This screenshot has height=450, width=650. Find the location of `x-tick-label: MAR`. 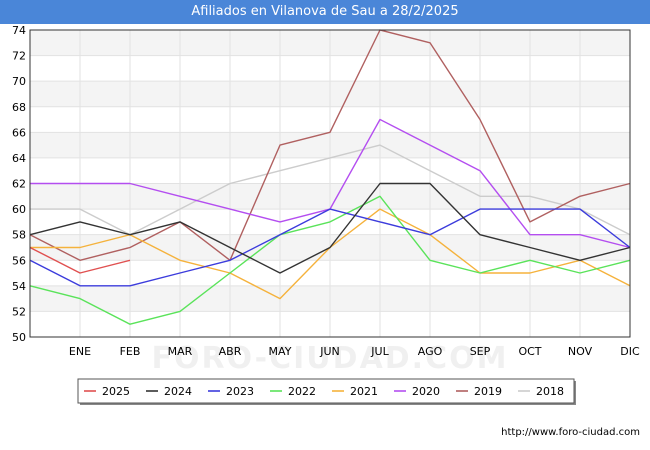

x-tick-label: MAR is located at coordinates (180, 351).